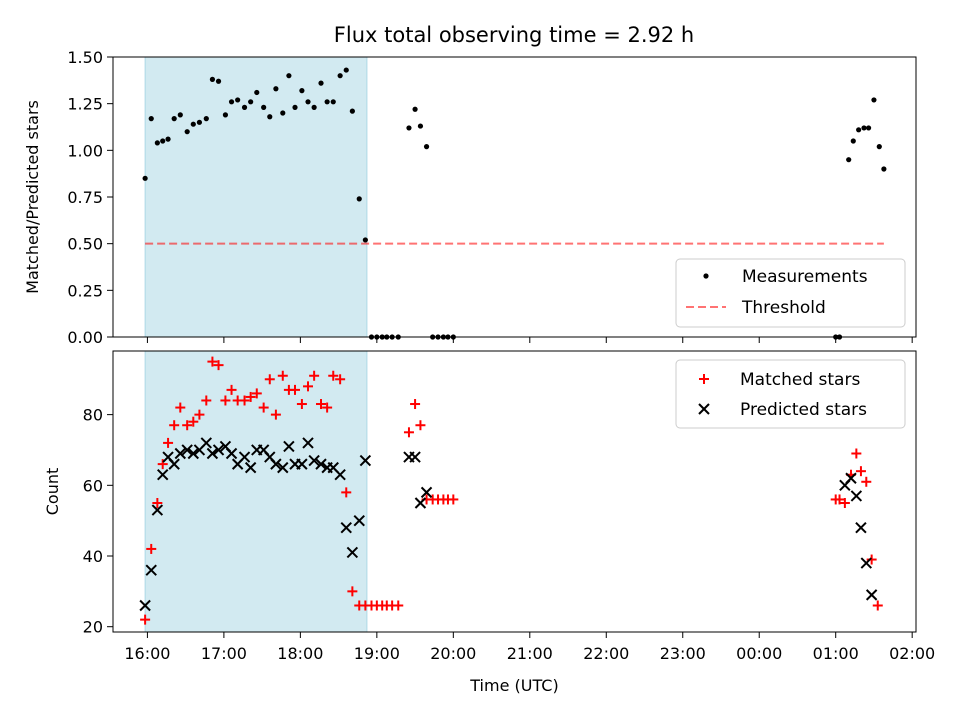 This screenshot has width=960, height=724. Describe the element at coordinates (912, 653) in the screenshot. I see `x-tick-label: 02:00` at that location.